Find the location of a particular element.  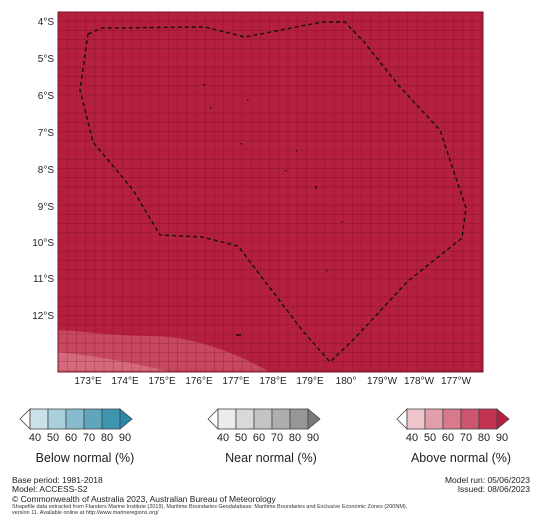

lon-label-177w: 177°W is located at coordinates (456, 381).